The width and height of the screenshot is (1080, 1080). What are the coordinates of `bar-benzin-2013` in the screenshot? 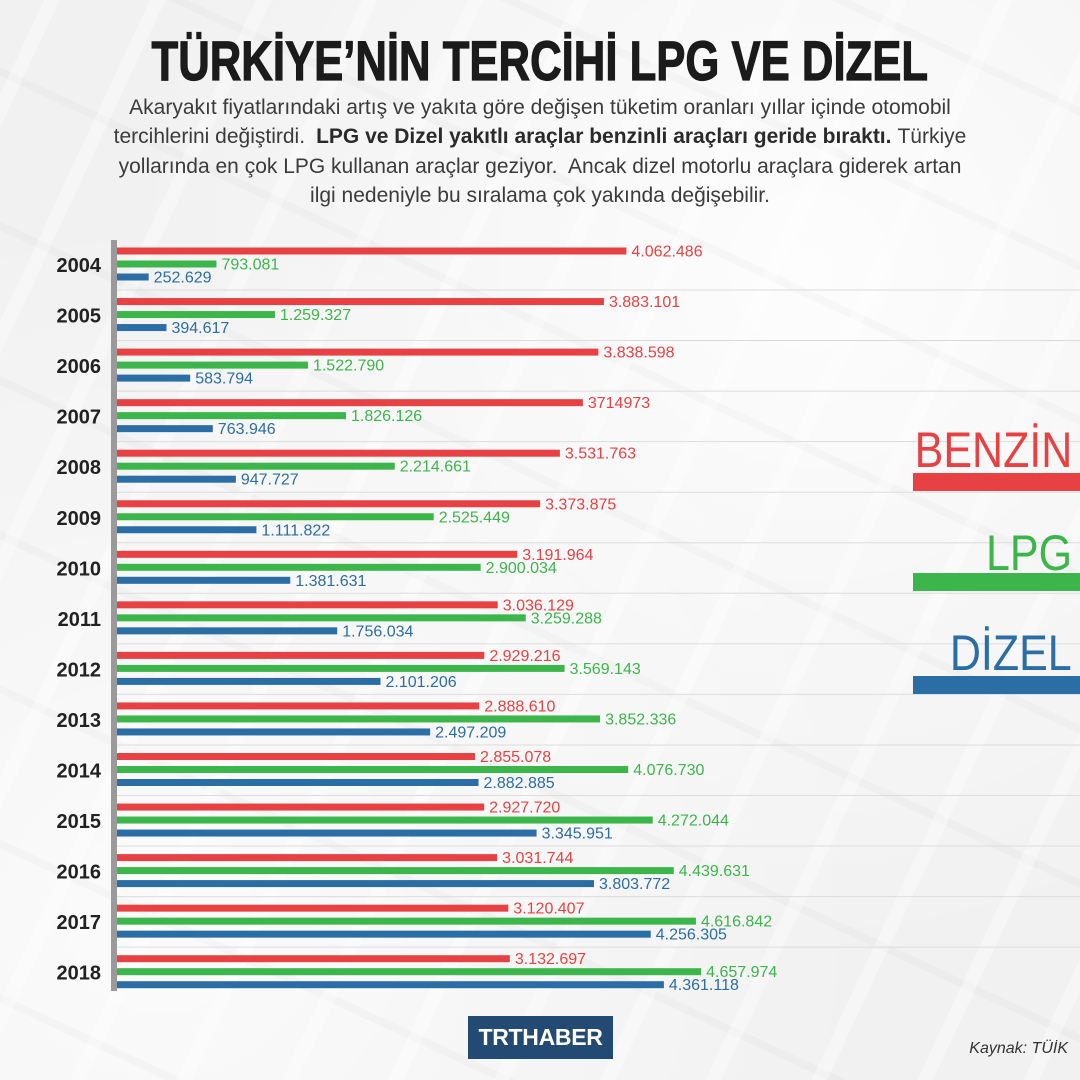 It's located at (298, 706).